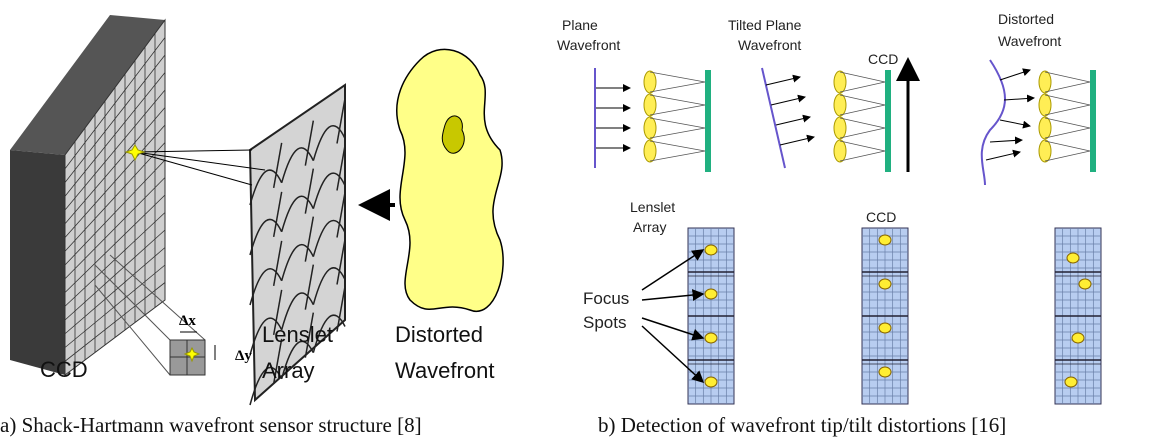 The image size is (1152, 439). I want to click on label: Focus, so click(606, 298).